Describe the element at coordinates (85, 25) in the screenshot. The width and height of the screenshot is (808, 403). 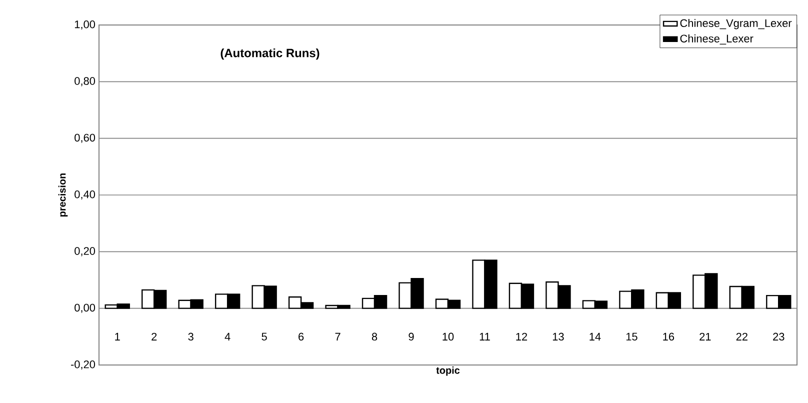
I see `y-tick-label: 1,00` at that location.